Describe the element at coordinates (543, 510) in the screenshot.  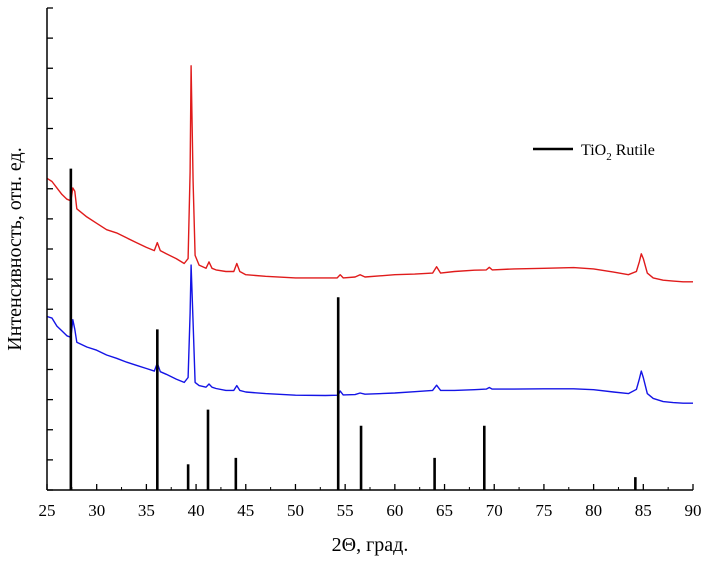
I see `x-tick-label: 75` at that location.